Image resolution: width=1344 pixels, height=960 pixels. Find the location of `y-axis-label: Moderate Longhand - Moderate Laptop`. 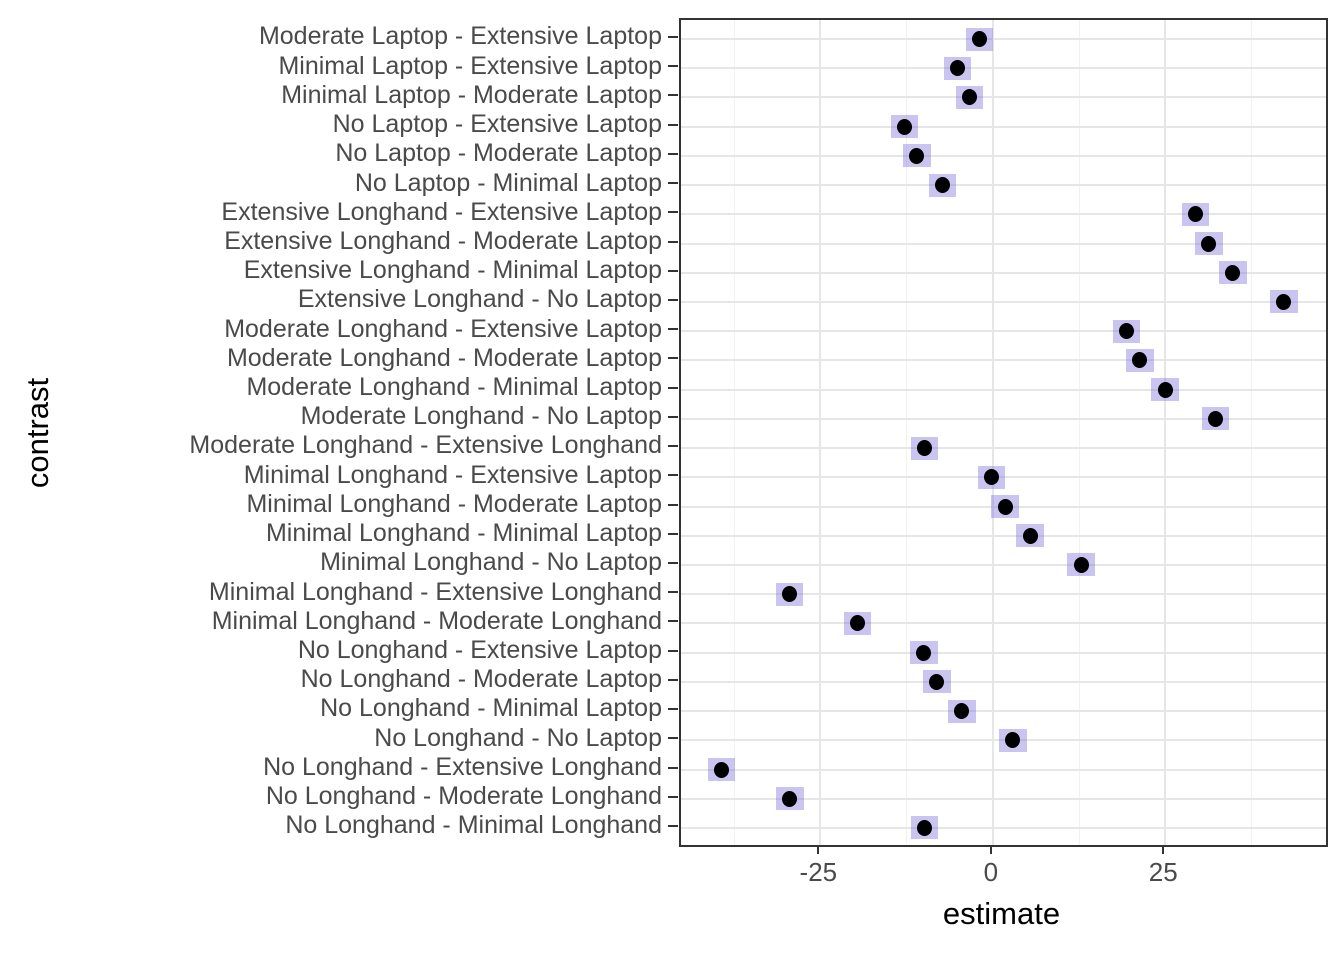

y-axis-label: Moderate Longhand - Moderate Laptop is located at coordinates (444, 357).